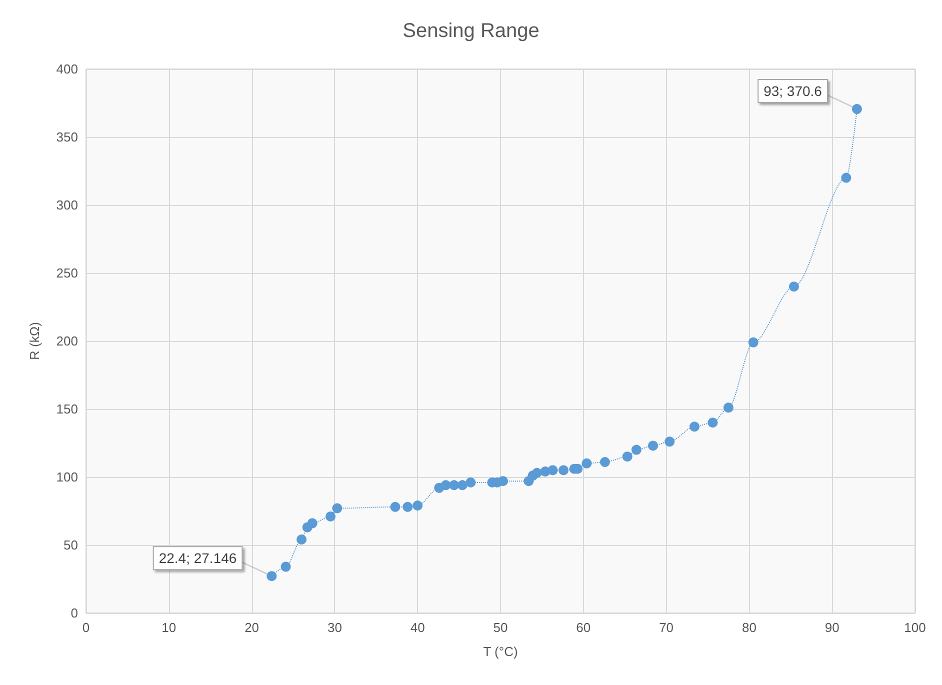 Image resolution: width=942 pixels, height=685 pixels. What do you see at coordinates (252, 627) in the screenshot?
I see `x-tick-label: 20` at bounding box center [252, 627].